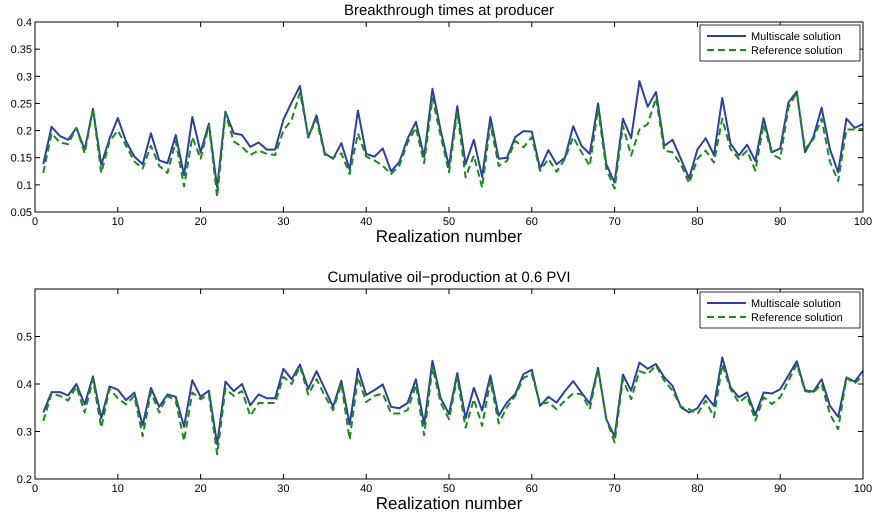 The image size is (877, 527). I want to click on chart-title: Cumulative oil−production at 0.6 PVI, so click(449, 277).